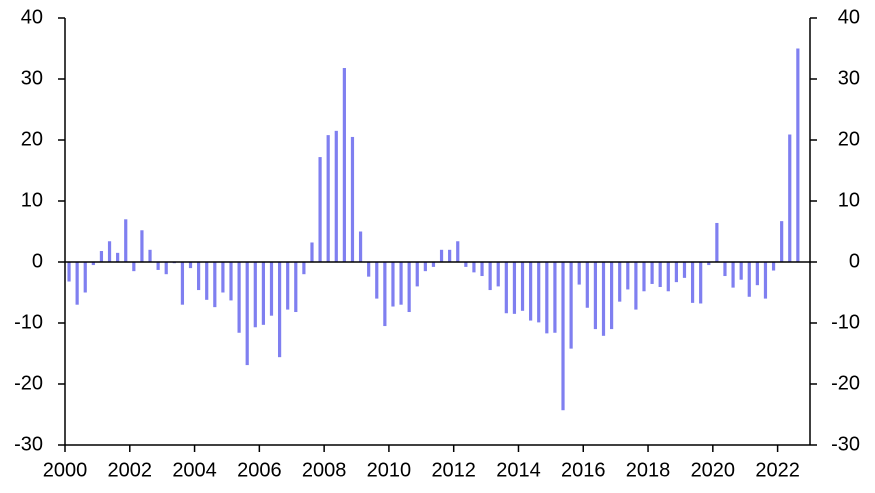 Image resolution: width=875 pixels, height=493 pixels. Describe the element at coordinates (130, 470) in the screenshot. I see `x-tick-label: 2002` at that location.